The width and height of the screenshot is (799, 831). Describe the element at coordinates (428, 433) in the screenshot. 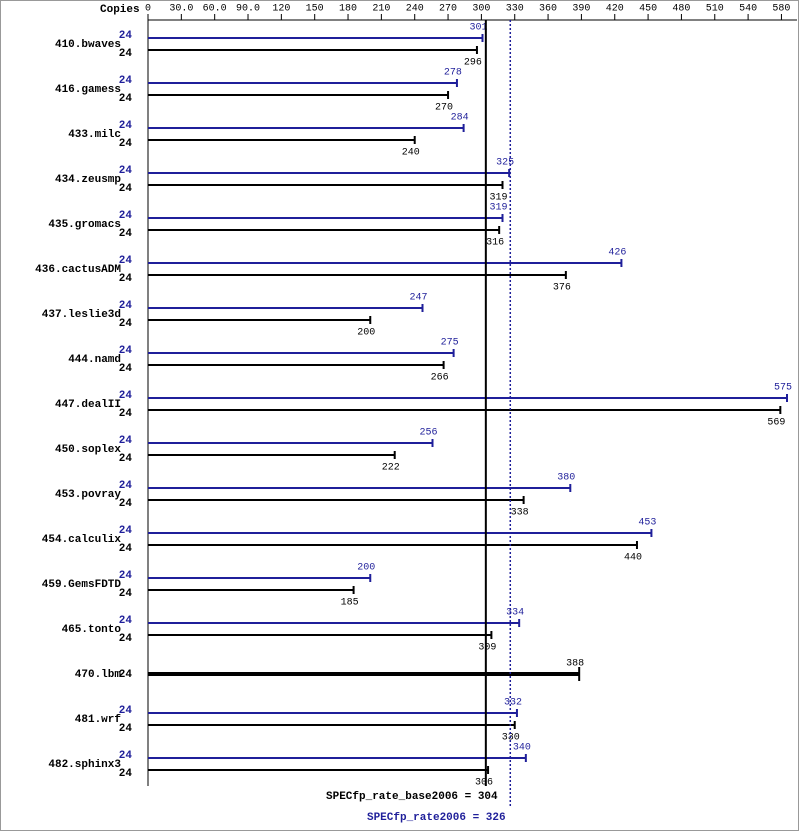

I see `value-label: 256` at that location.